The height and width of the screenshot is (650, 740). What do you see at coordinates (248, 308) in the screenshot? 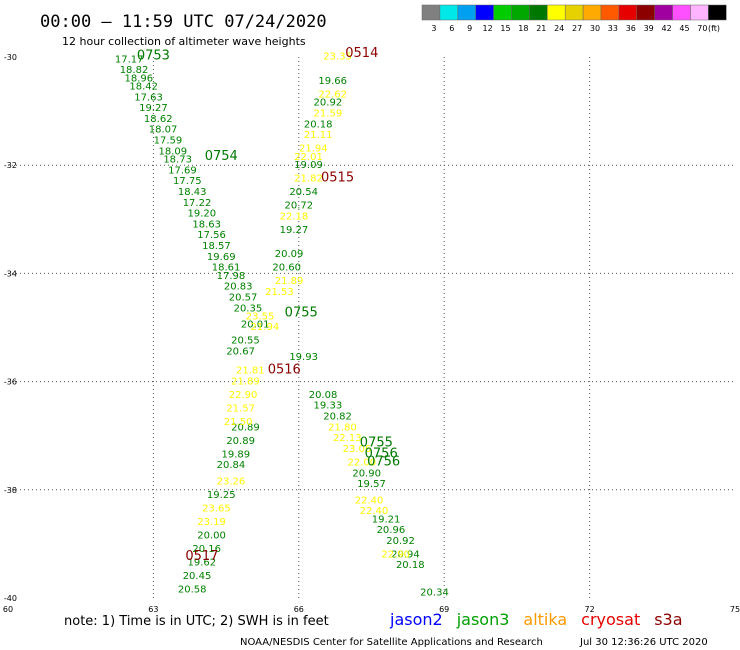
I see `wave-height-label: 20.35` at bounding box center [248, 308].